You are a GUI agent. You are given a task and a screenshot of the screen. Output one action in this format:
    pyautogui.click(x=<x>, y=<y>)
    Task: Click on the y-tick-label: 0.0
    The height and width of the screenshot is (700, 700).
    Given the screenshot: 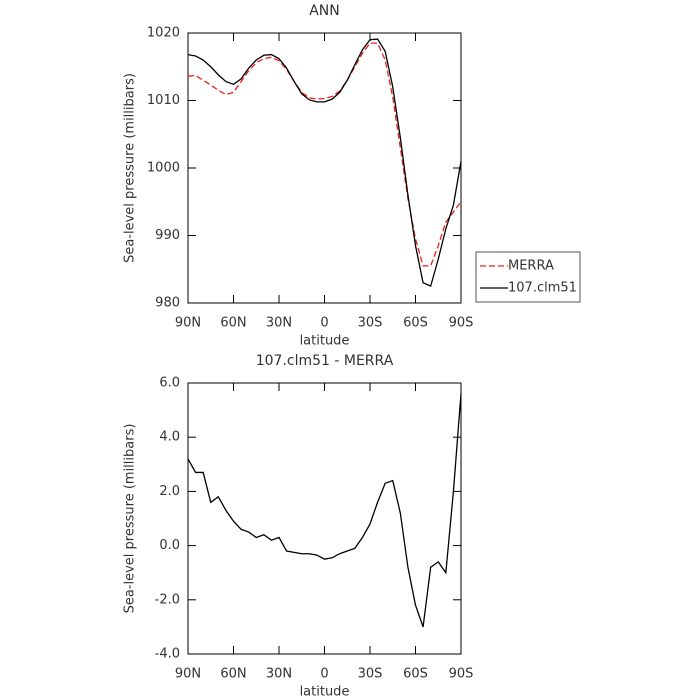 What is the action you would take?
    pyautogui.click(x=169, y=545)
    